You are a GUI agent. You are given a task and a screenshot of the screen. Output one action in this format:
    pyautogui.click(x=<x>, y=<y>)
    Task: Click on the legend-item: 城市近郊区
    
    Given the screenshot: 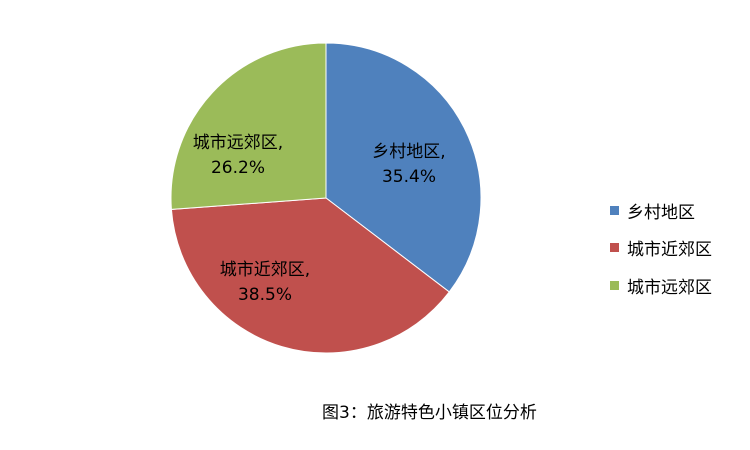 What is the action you would take?
    pyautogui.click(x=661, y=247)
    